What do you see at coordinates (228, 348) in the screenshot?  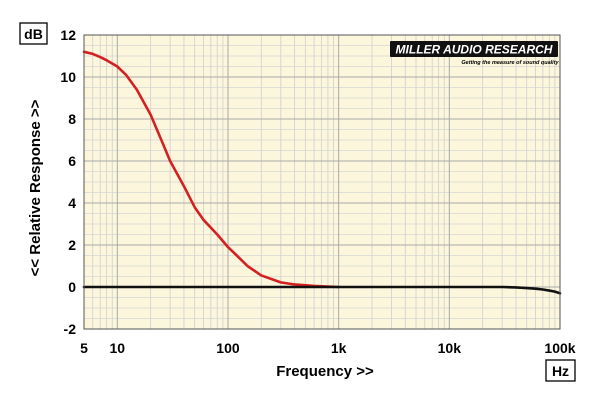 I see `x-tick-label: 100` at bounding box center [228, 348].